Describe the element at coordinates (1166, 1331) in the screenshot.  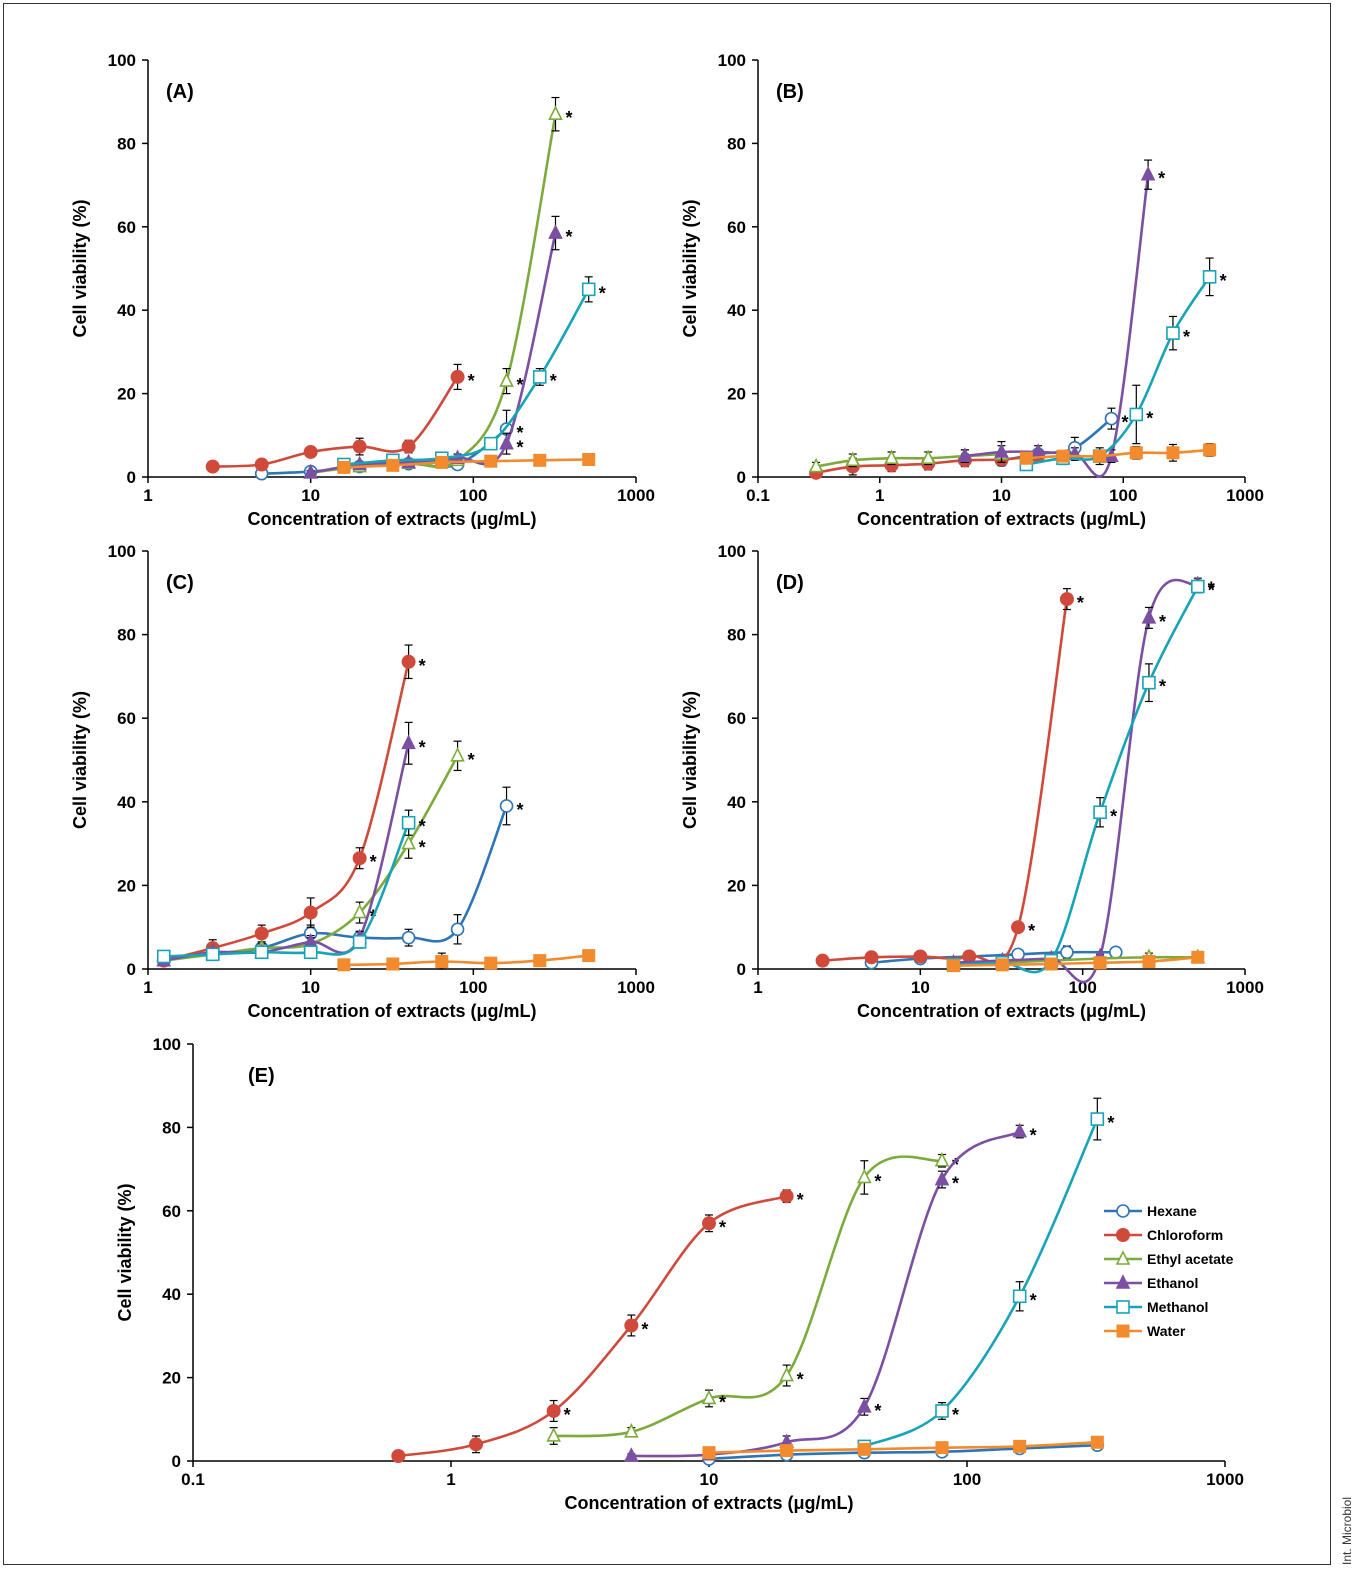
I see `legend-label: Water` at that location.